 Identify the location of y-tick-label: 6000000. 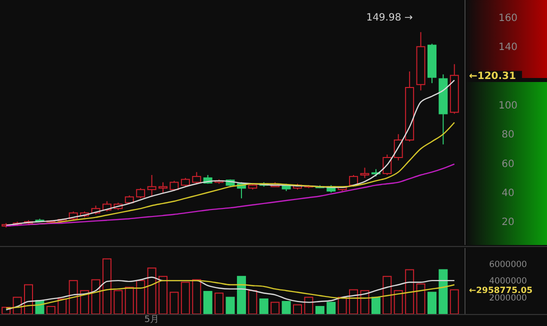
(508, 265).